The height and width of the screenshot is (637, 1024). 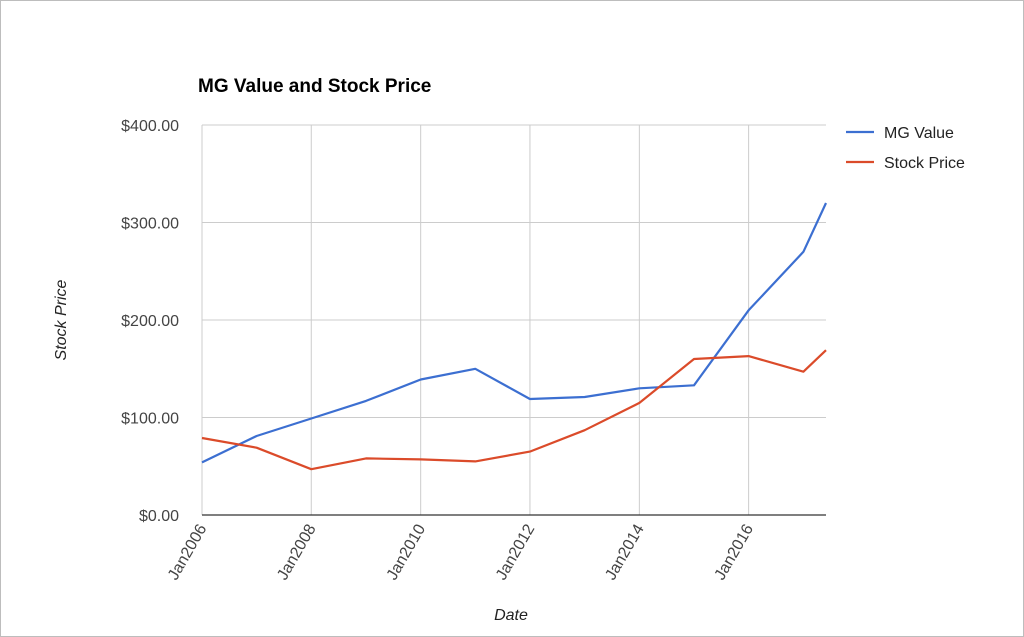 I want to click on x-tick-label: Jan2010, so click(x=406, y=552).